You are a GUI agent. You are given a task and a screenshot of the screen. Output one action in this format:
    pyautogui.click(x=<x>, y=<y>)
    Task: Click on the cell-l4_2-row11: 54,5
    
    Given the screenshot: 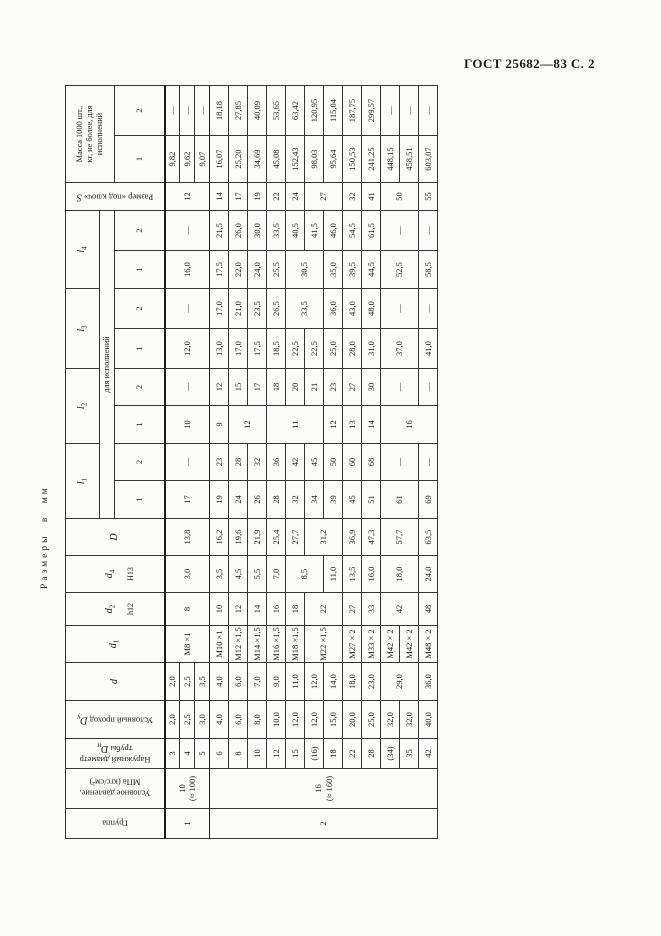 What is the action you would take?
    pyautogui.click(x=352, y=230)
    